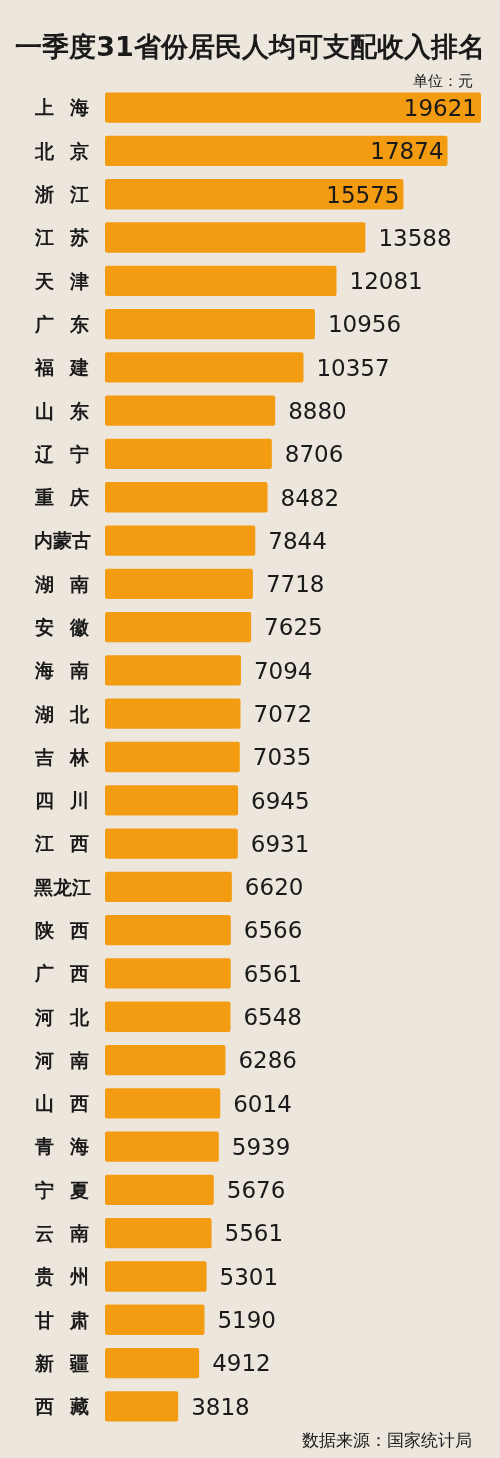 The width and height of the screenshot is (500, 1458). Describe the element at coordinates (273, 973) in the screenshot. I see `data-label: 6561` at that location.